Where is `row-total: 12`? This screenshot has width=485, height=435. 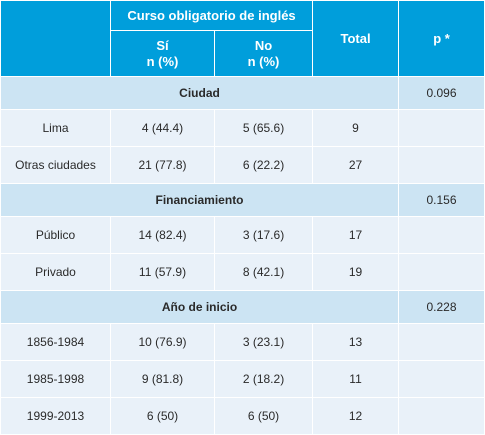
row-total: 12 is located at coordinates (356, 416).